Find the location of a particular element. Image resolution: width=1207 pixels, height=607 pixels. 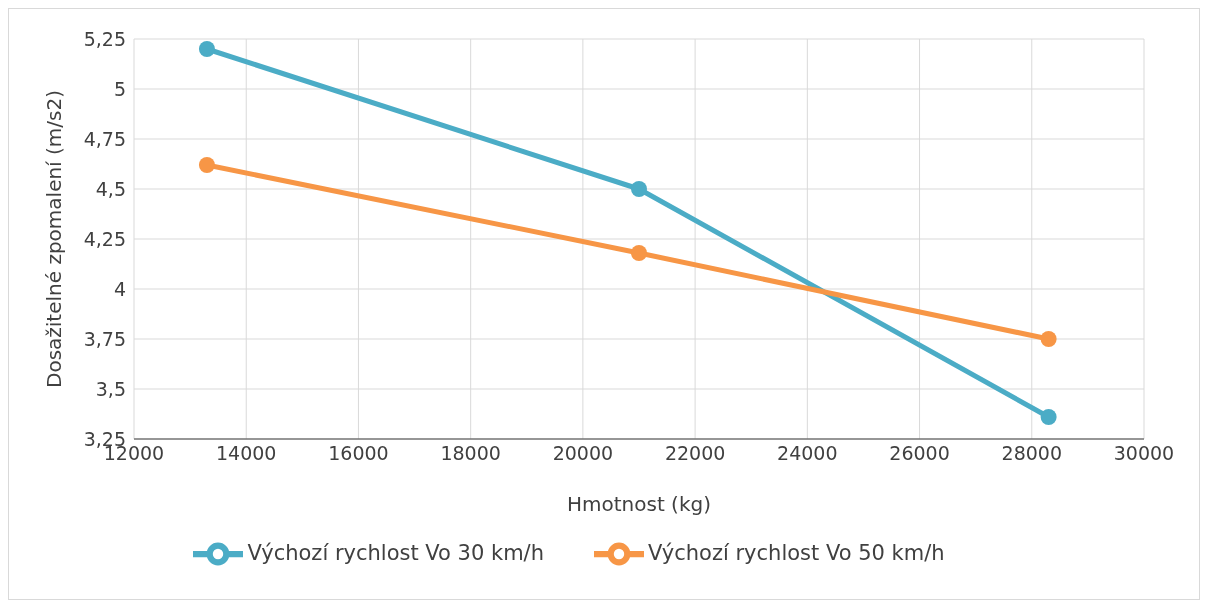

y-tick-label: 4,5 is located at coordinates (110, 188).